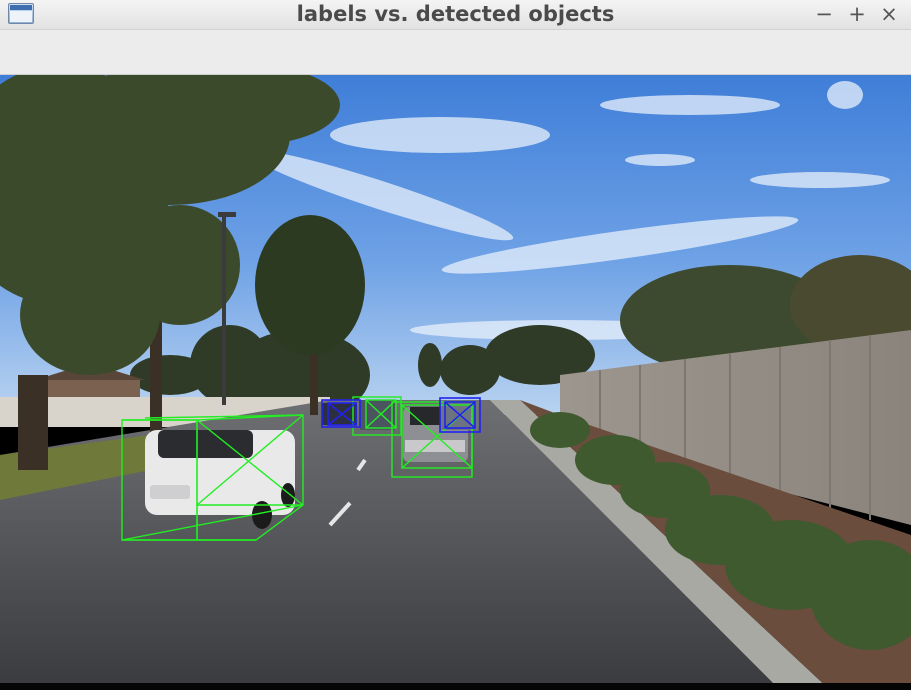 This screenshot has height=690, width=911. What do you see at coordinates (220, 479) in the screenshot?
I see `white-car` at bounding box center [220, 479].